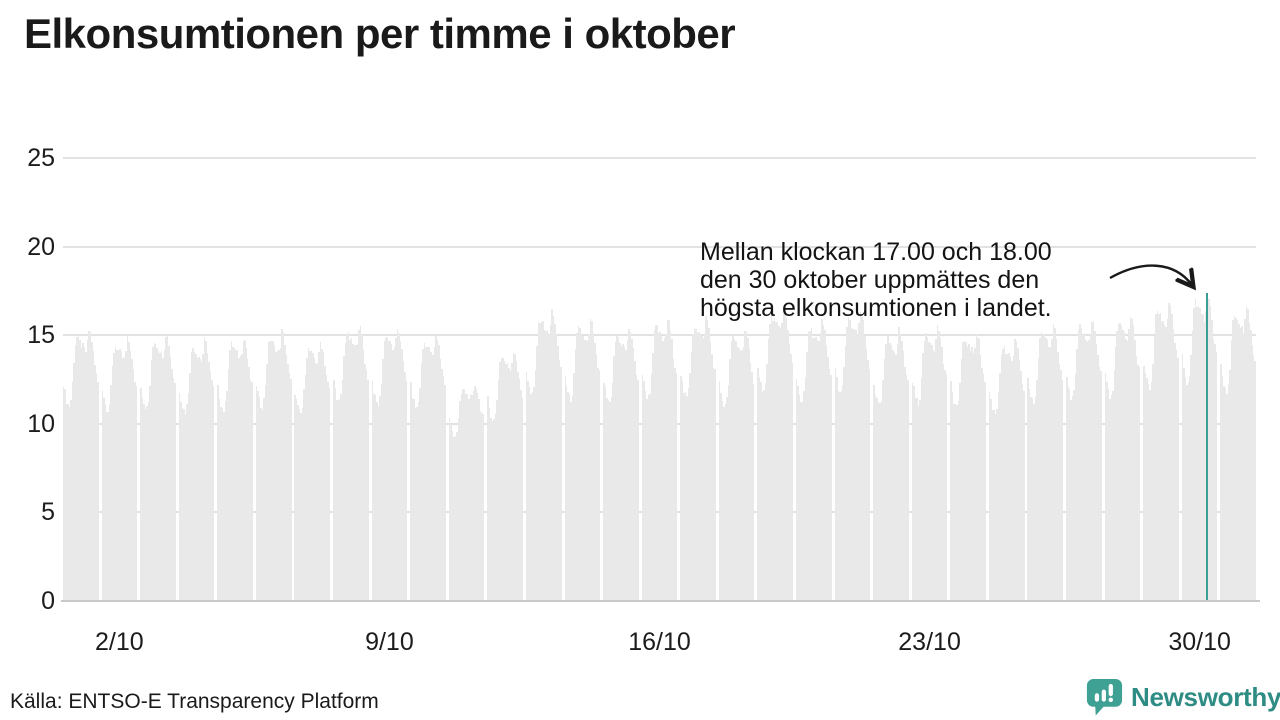 Image resolution: width=1280 pixels, height=720 pixels. I want to click on x-axis: 2/10 9/10 16/10 23/10 30/10, so click(659, 646).